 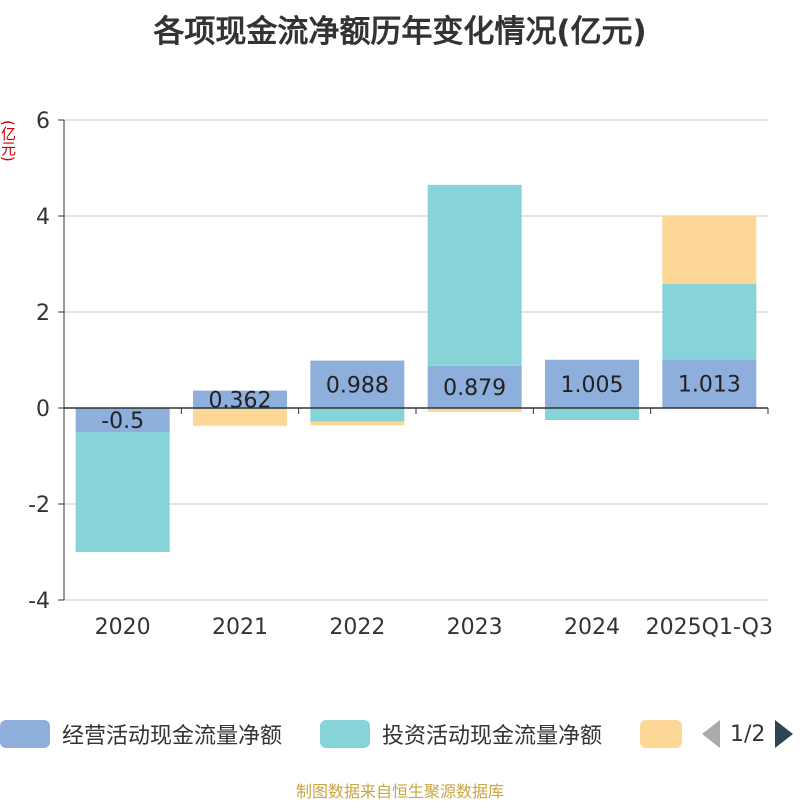 I want to click on y-tick-label: -2, so click(x=39, y=505).